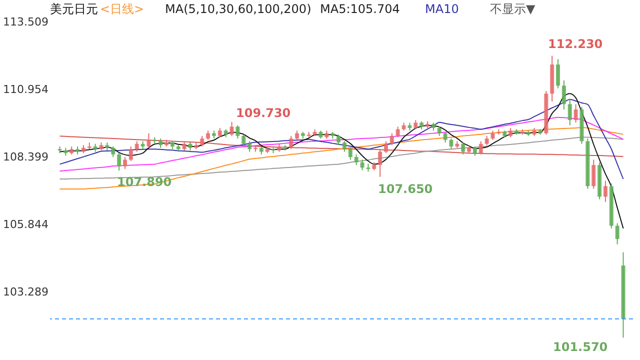 Image resolution: width=640 pixels, height=360 pixels. I want to click on y-tick-label: 105.844, so click(25, 225).